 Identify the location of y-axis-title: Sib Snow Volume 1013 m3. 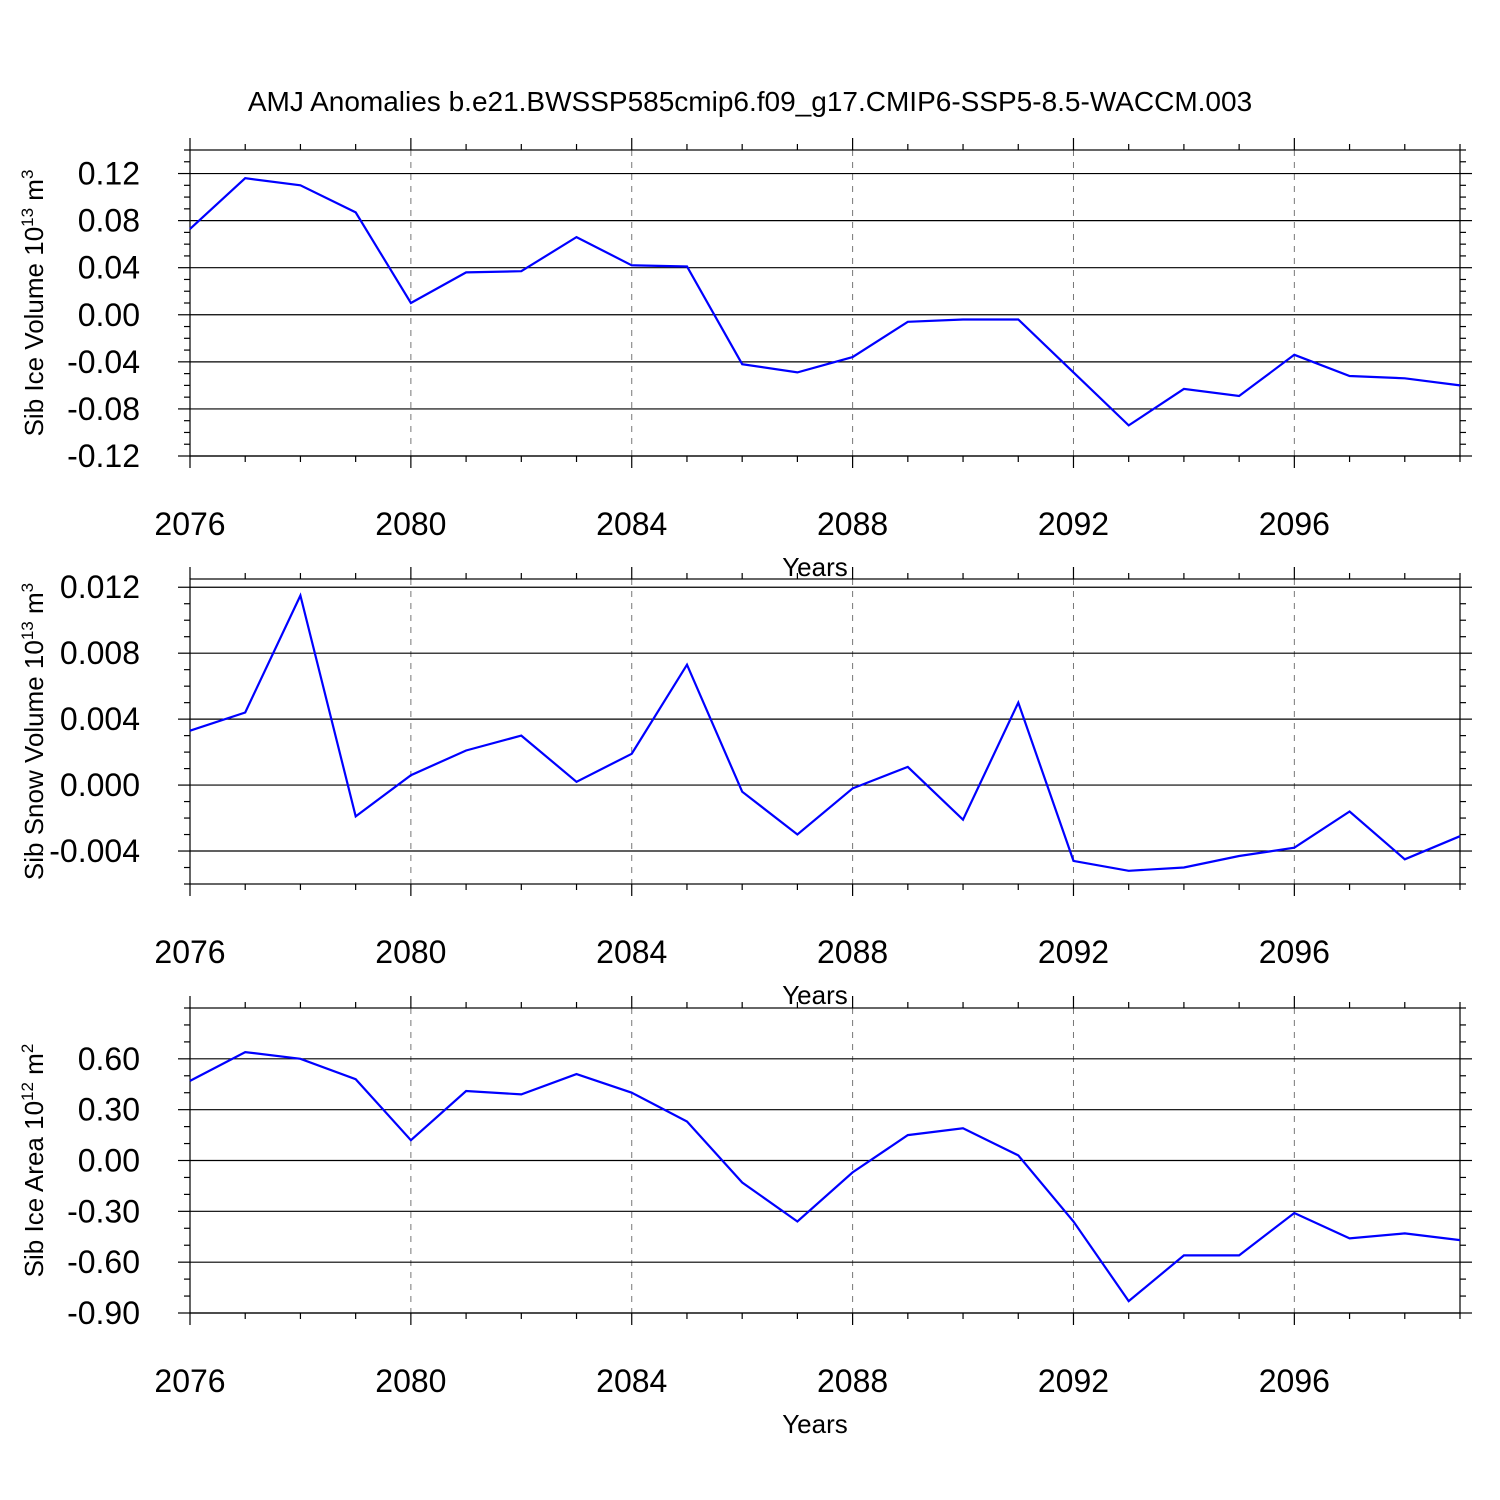
(33, 731).